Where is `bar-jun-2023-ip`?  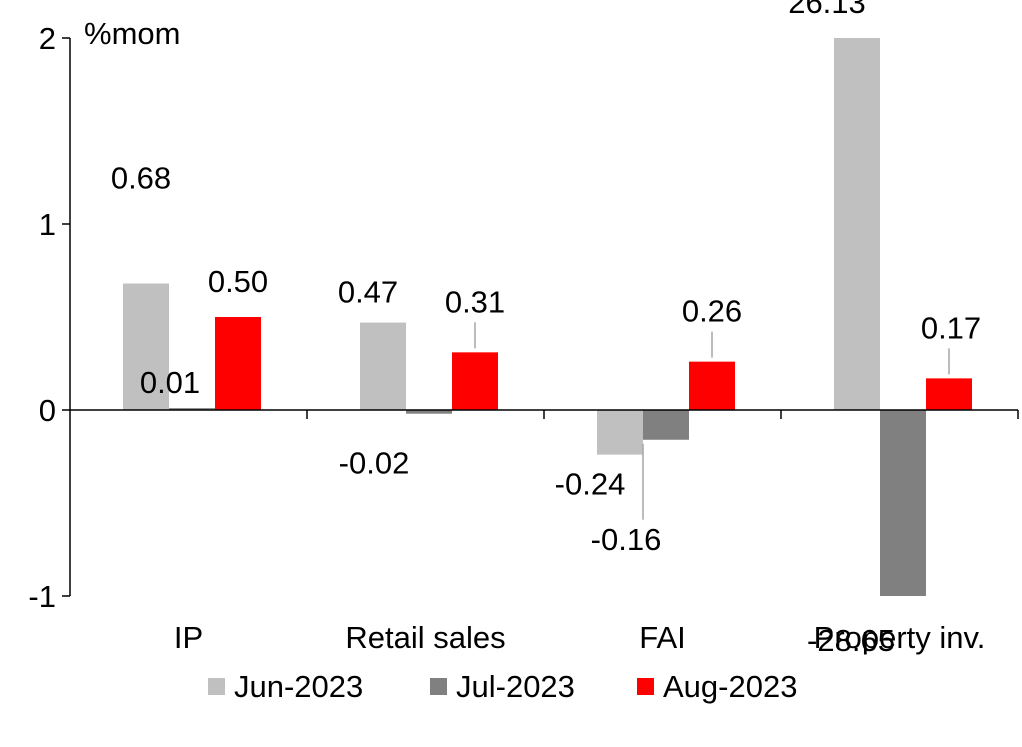
bar-jun-2023-ip is located at coordinates (146, 346).